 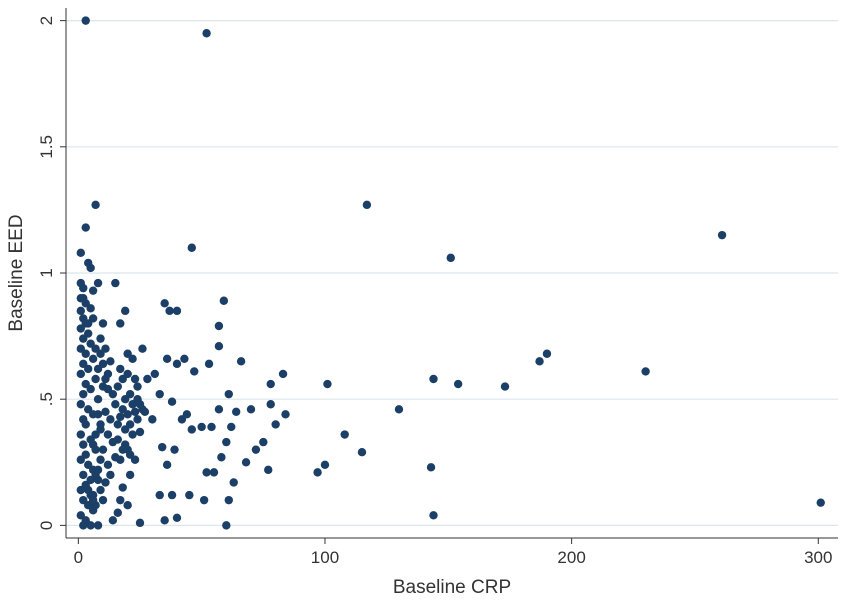 I want to click on y-tick-label: 2, so click(x=46, y=20).